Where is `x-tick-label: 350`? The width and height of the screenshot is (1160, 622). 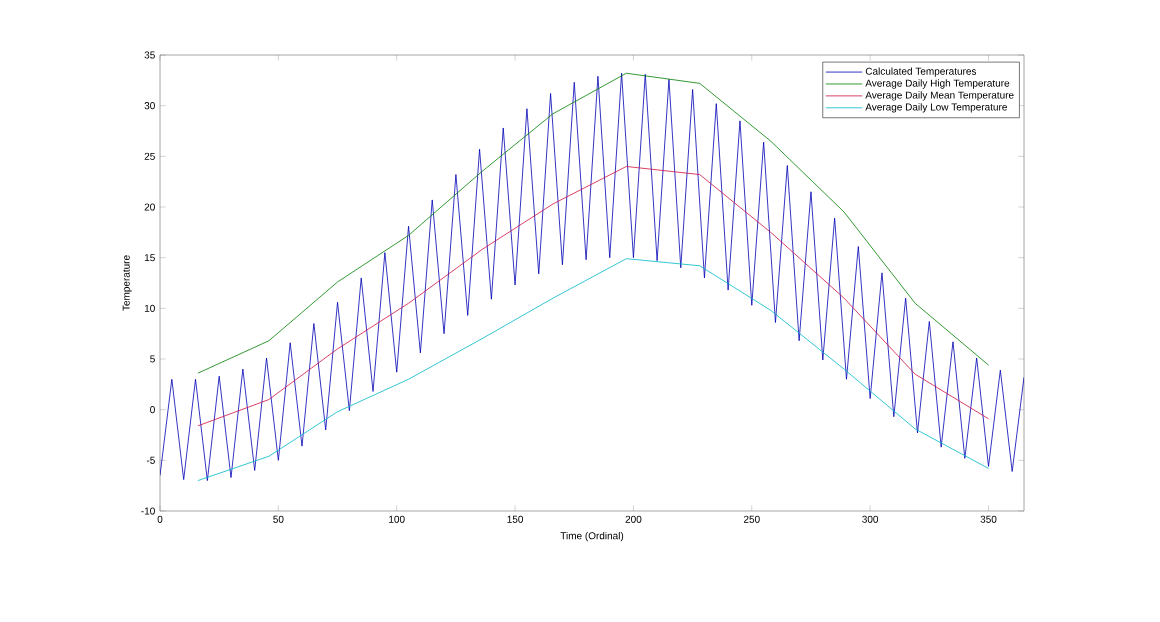
x-tick-label: 350 is located at coordinates (988, 519).